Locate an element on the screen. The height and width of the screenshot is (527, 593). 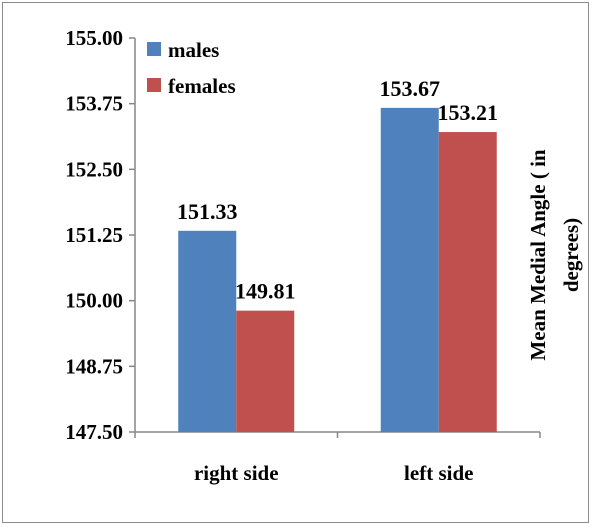
y-tick-label: 151.25 is located at coordinates (94, 235).